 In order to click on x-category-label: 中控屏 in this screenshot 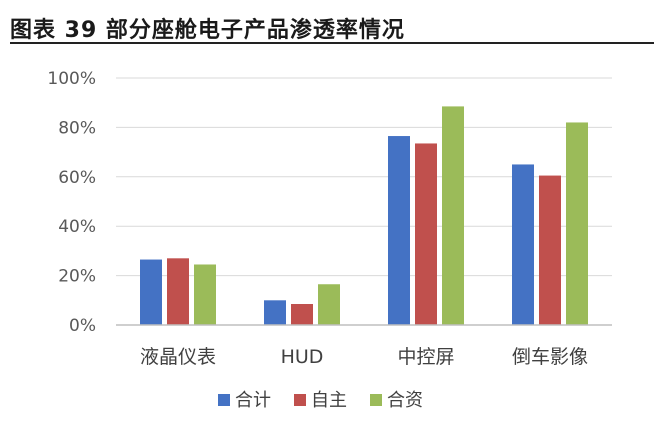, I will do `click(425, 357)`.